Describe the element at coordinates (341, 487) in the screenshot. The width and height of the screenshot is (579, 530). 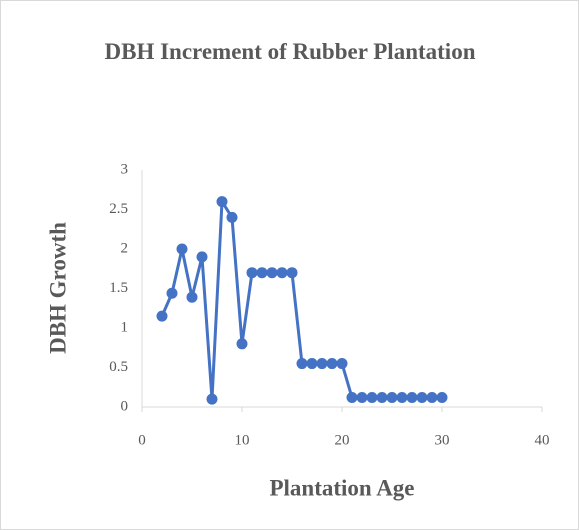
I see `x-axis-title: Plantation Age` at that location.